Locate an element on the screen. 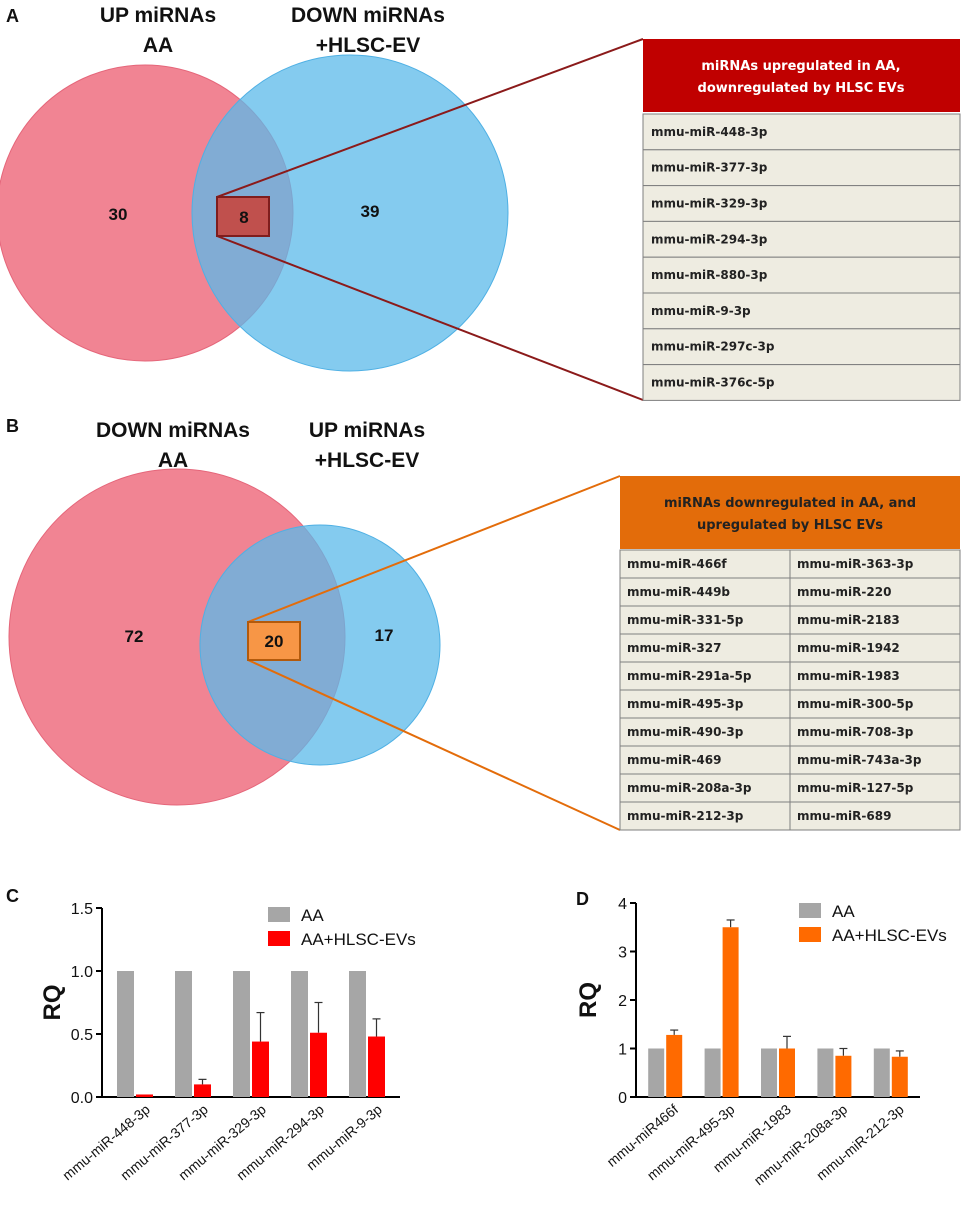  table-b-cell-right: mmu-miR-689 is located at coordinates (844, 816).